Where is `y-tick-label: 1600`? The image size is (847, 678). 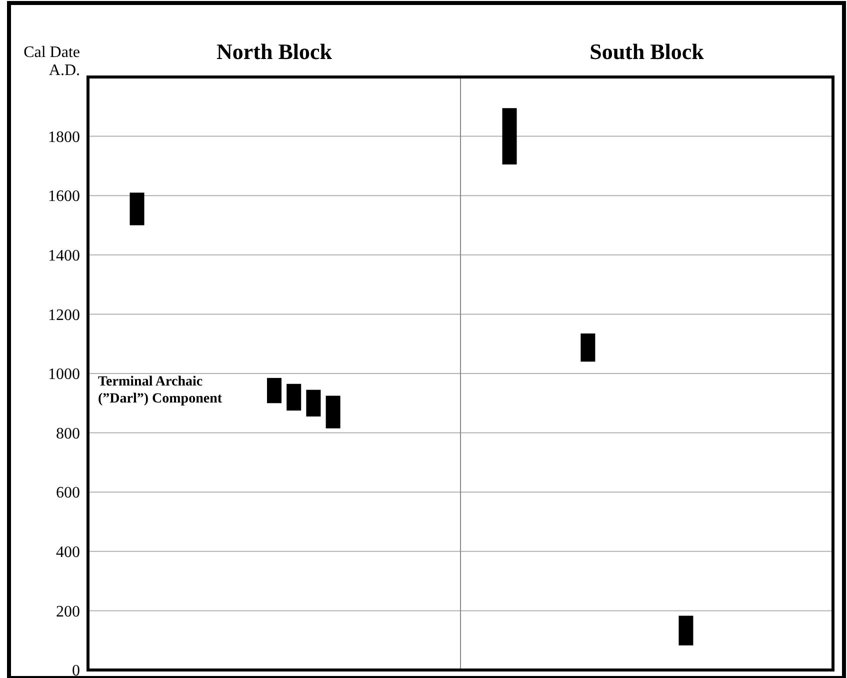
y-tick-label: 1600 is located at coordinates (64, 197).